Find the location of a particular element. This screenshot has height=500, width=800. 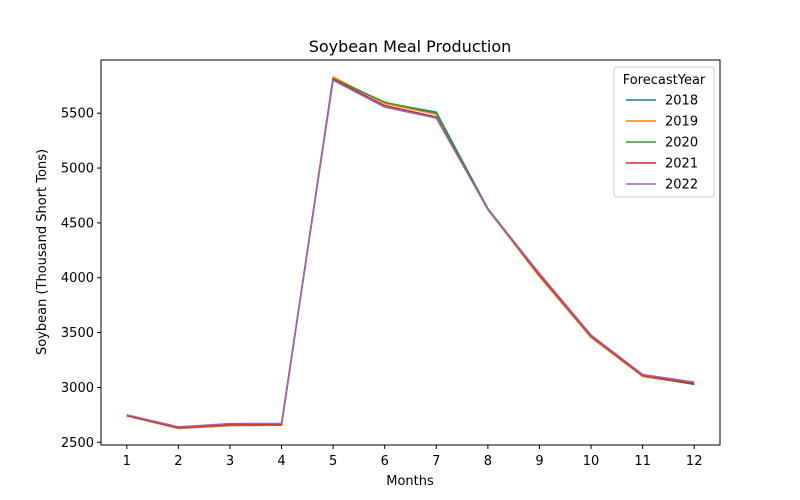

legend-label-2020: 2020 is located at coordinates (681, 143).